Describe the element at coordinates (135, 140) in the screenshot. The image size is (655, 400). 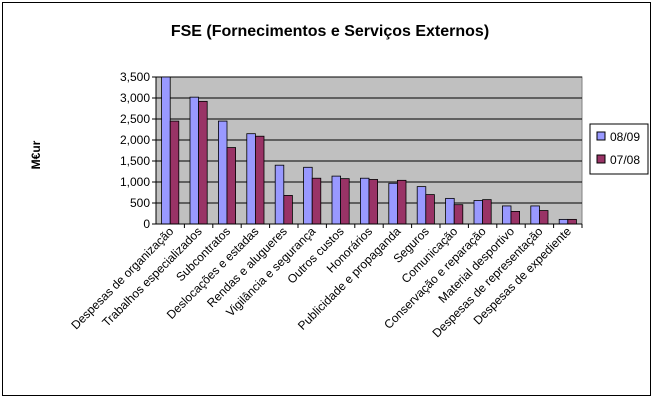
I see `y-tick-label: 2,000` at that location.